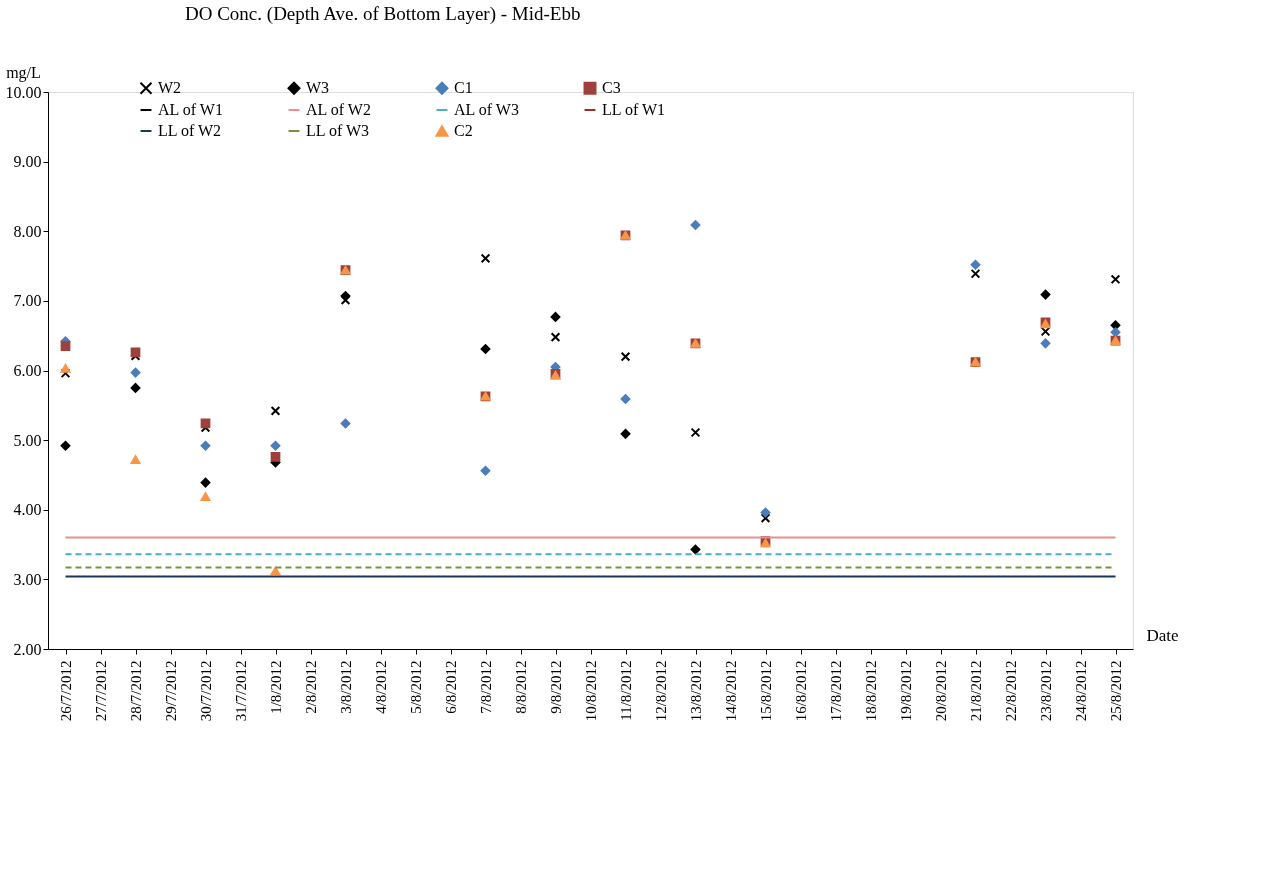 The width and height of the screenshot is (1282, 884). What do you see at coordinates (381, 687) in the screenshot?
I see `x-tick-label: 4/8/2012` at bounding box center [381, 687].